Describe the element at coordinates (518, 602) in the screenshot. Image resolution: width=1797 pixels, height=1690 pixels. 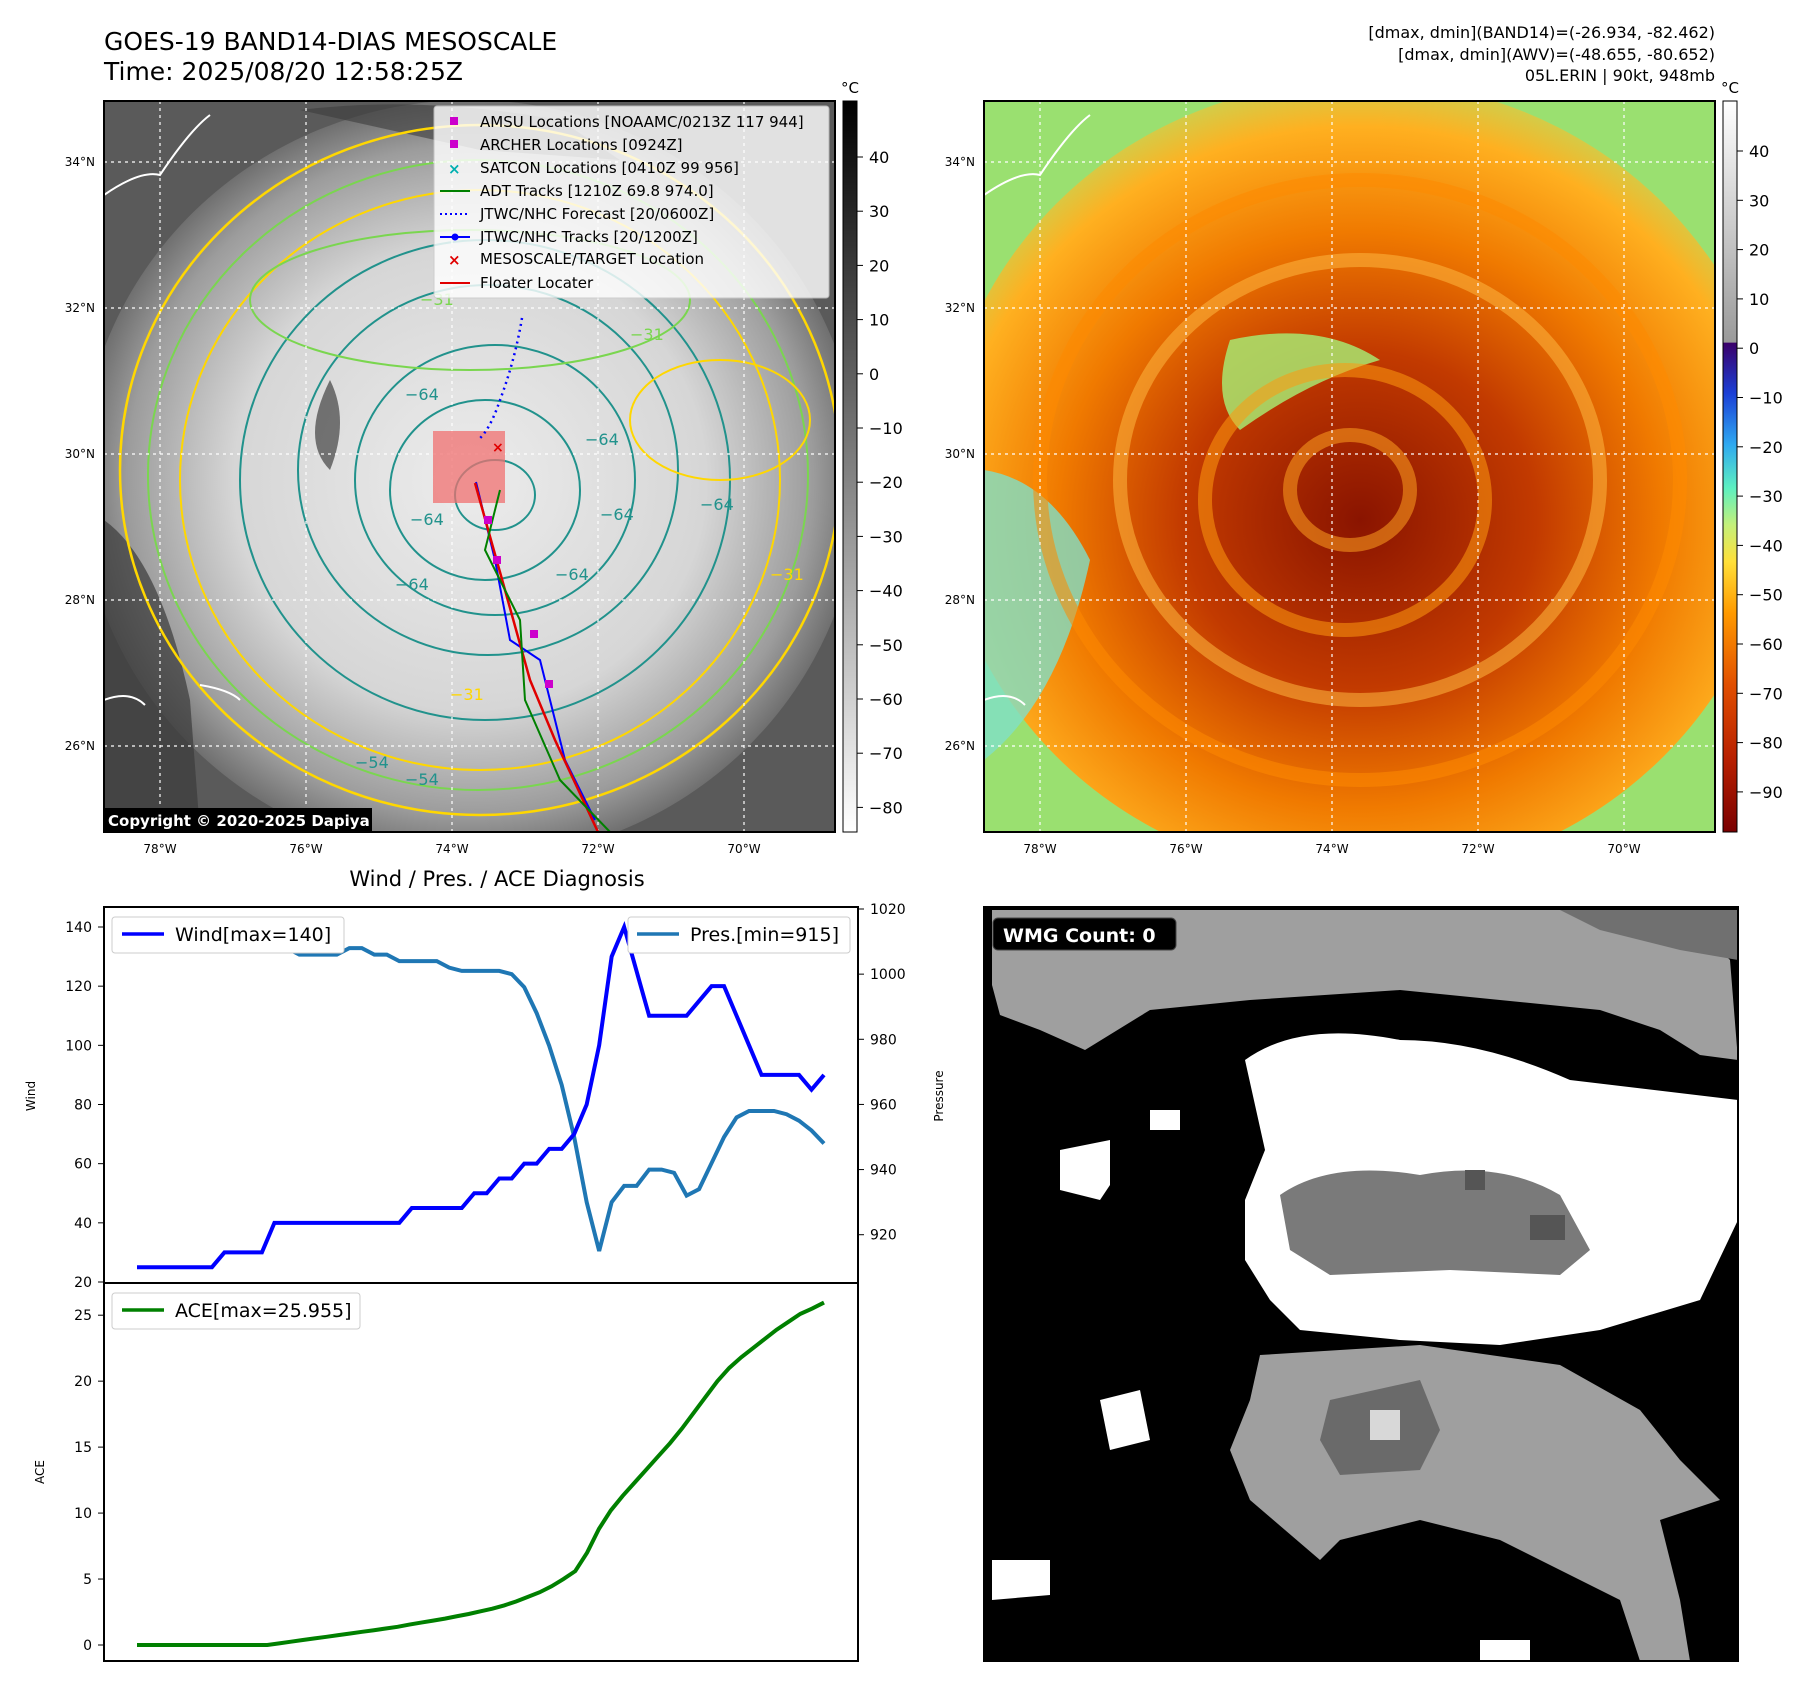
I see `archer-points` at that location.